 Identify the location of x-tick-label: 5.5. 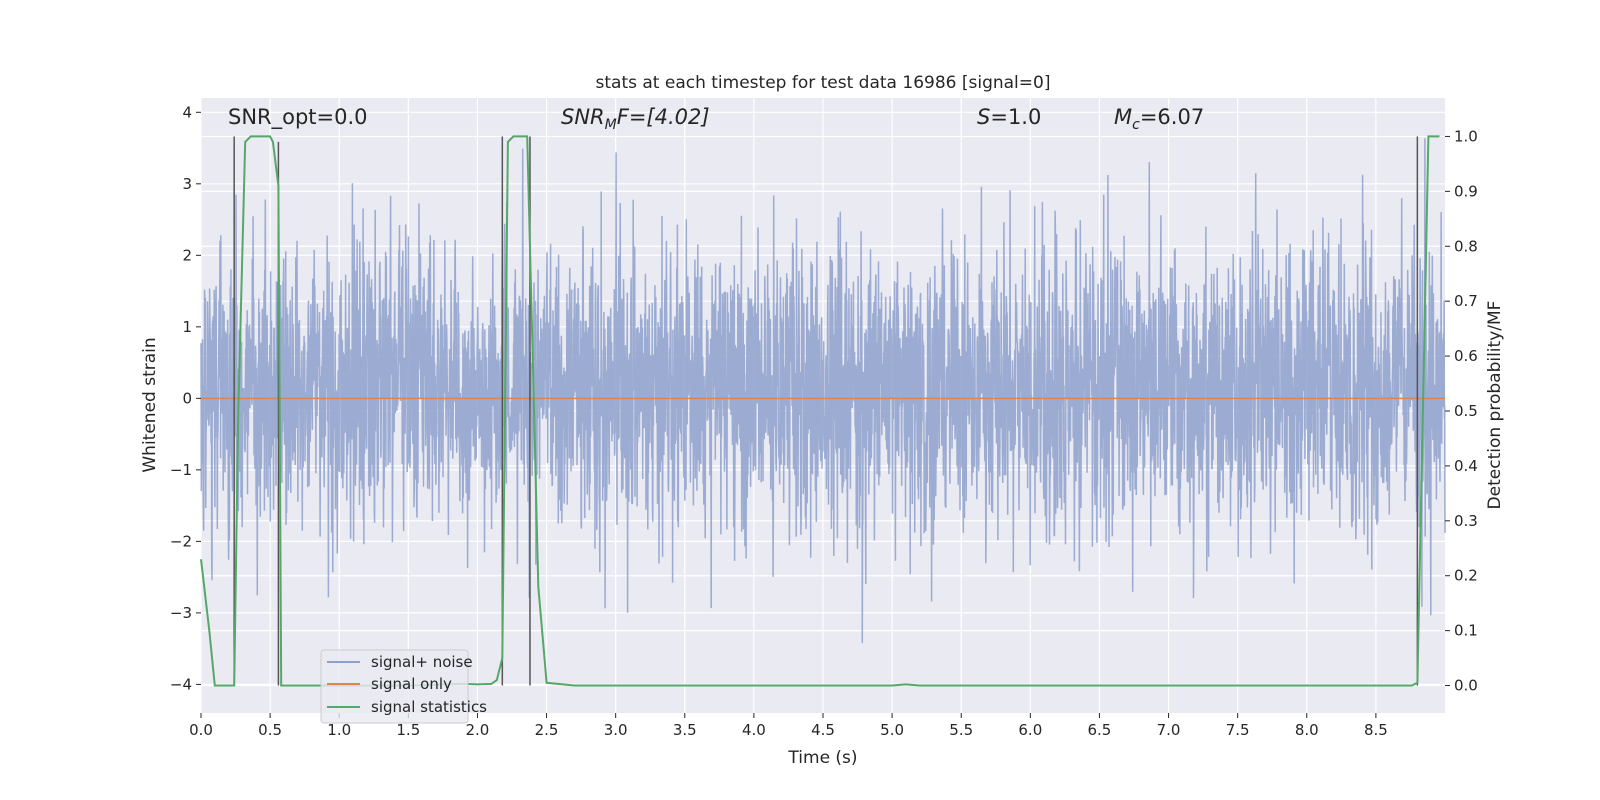
(961, 730).